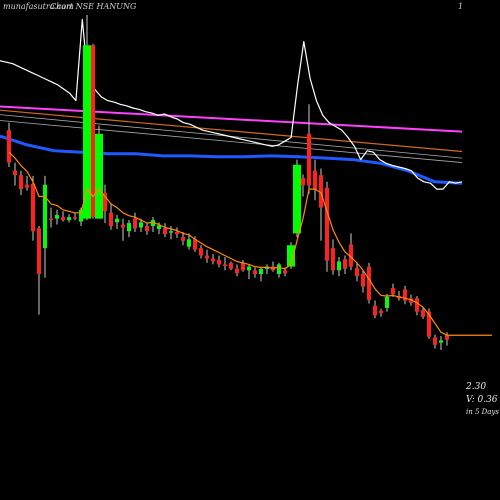 This screenshot has height=500, width=500. I want to click on volume-label: V: 0.36 X, so click(483, 400).